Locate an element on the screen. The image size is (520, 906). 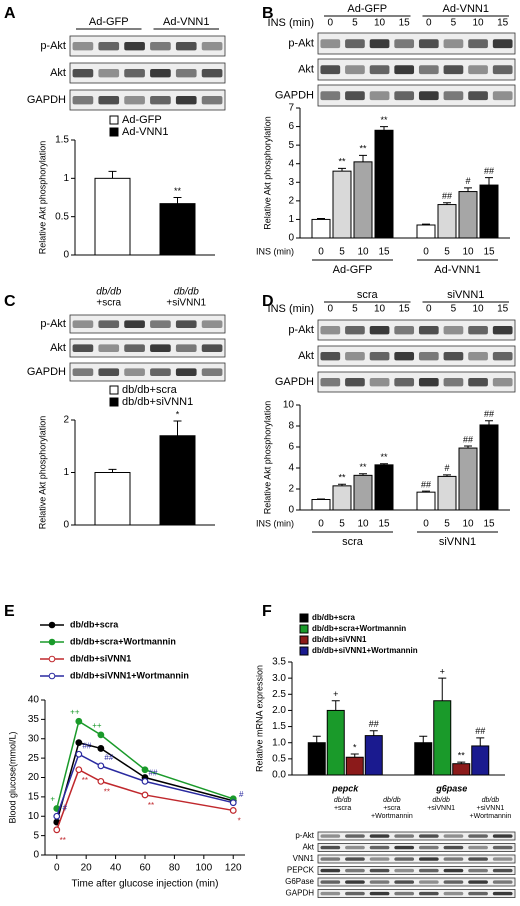
blot-group-label: scra is located at coordinates (368, 295).